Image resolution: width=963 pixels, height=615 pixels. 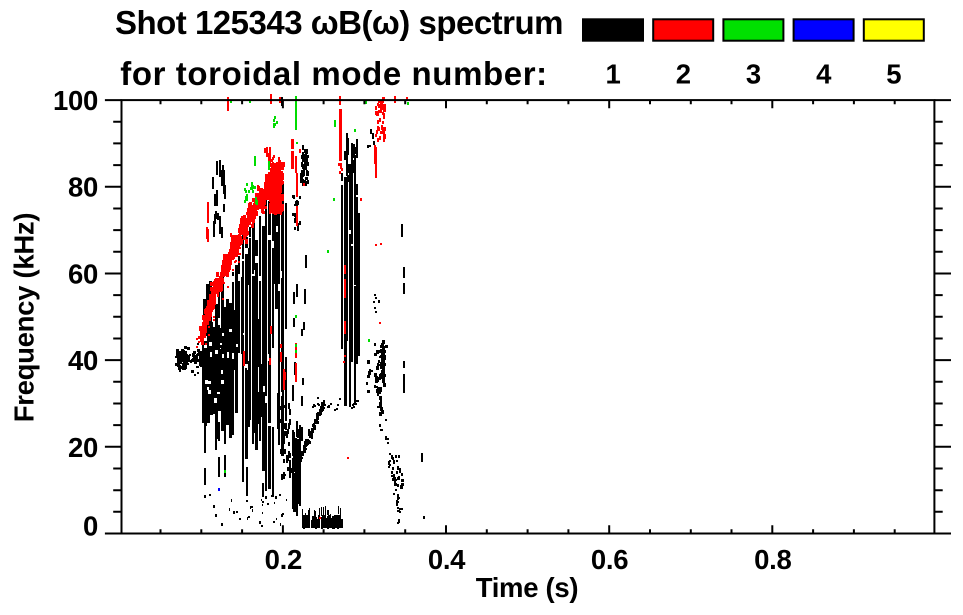 What do you see at coordinates (772, 559) in the screenshot?
I see `svg-text: 0.8` at bounding box center [772, 559].